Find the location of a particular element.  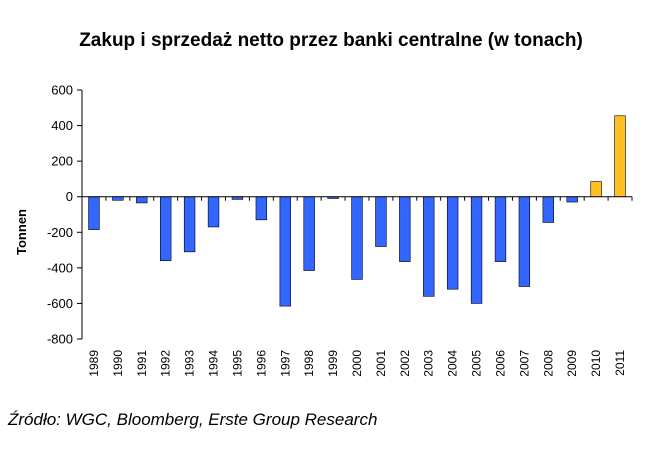

bar-1991 is located at coordinates (142, 200).